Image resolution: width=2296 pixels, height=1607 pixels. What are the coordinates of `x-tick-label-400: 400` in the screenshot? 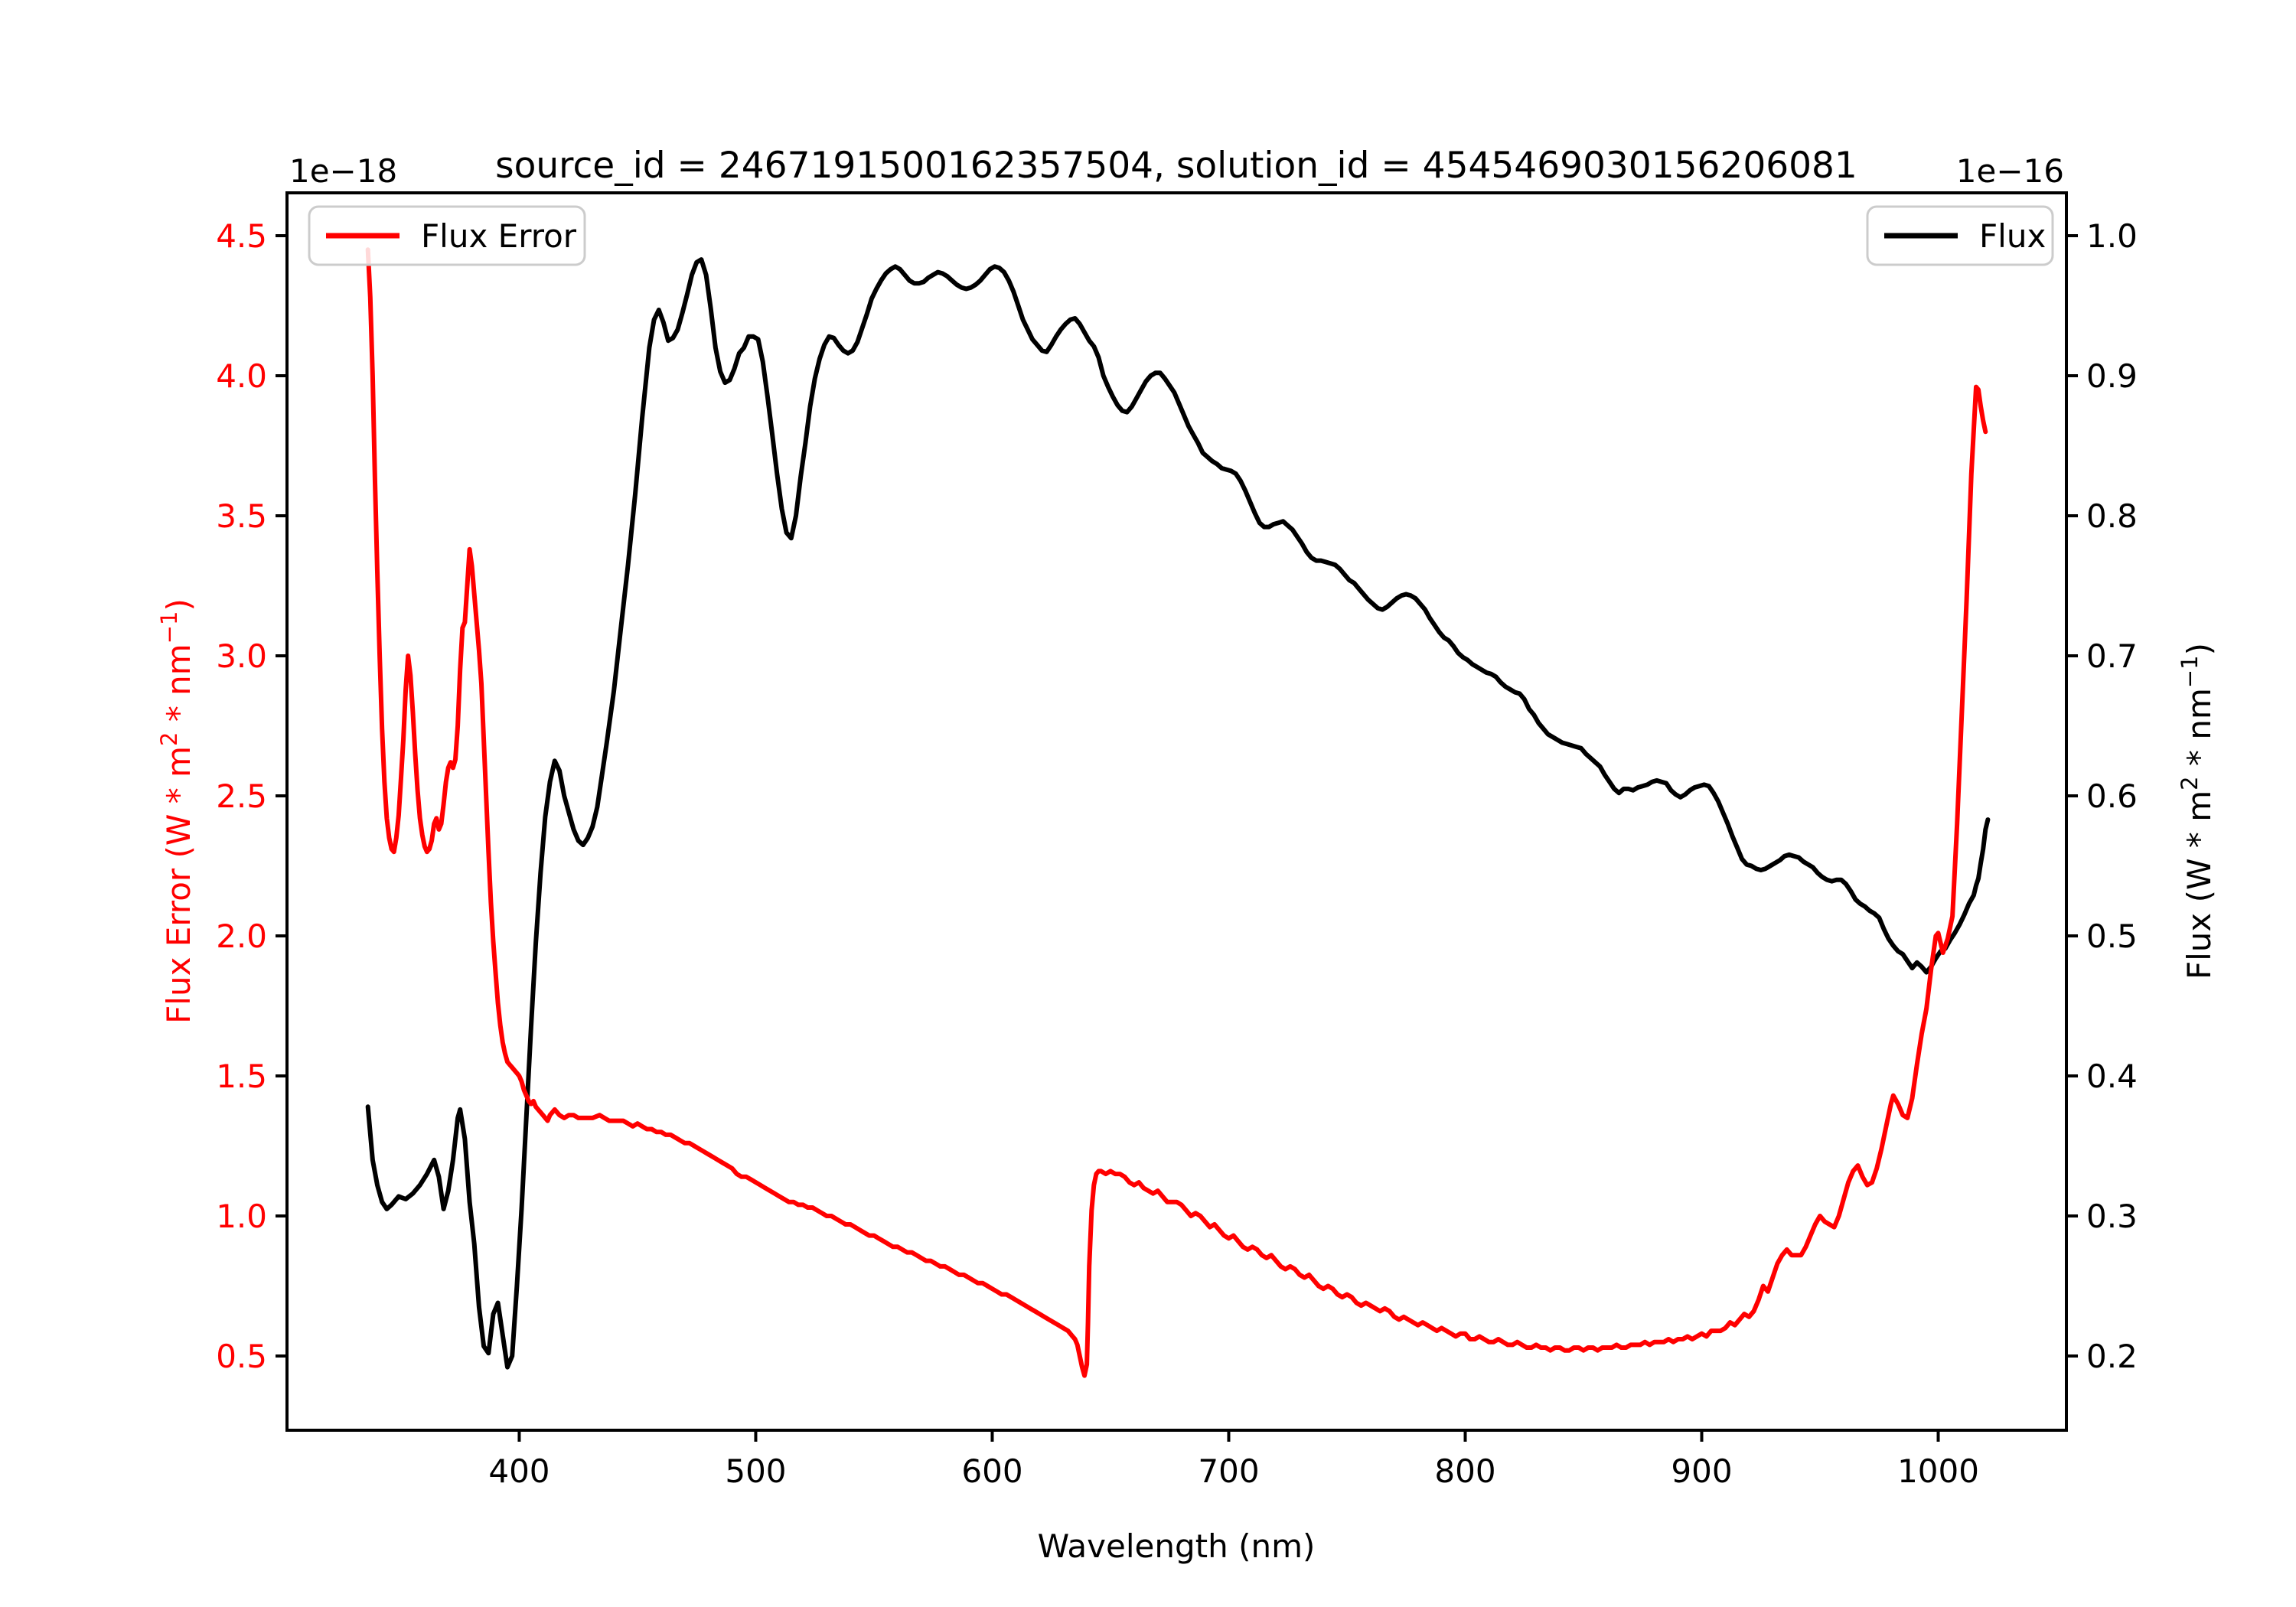 It's located at (519, 1471).